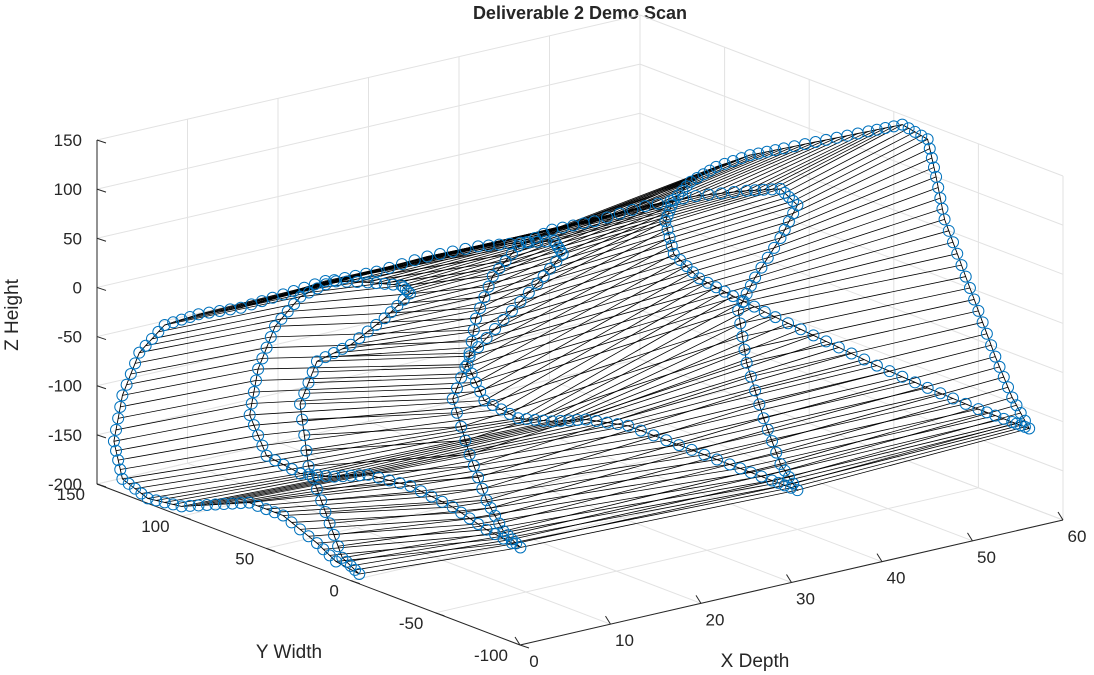 This screenshot has width=1094, height=675. I want to click on z-tick-label: -200, so click(65, 484).